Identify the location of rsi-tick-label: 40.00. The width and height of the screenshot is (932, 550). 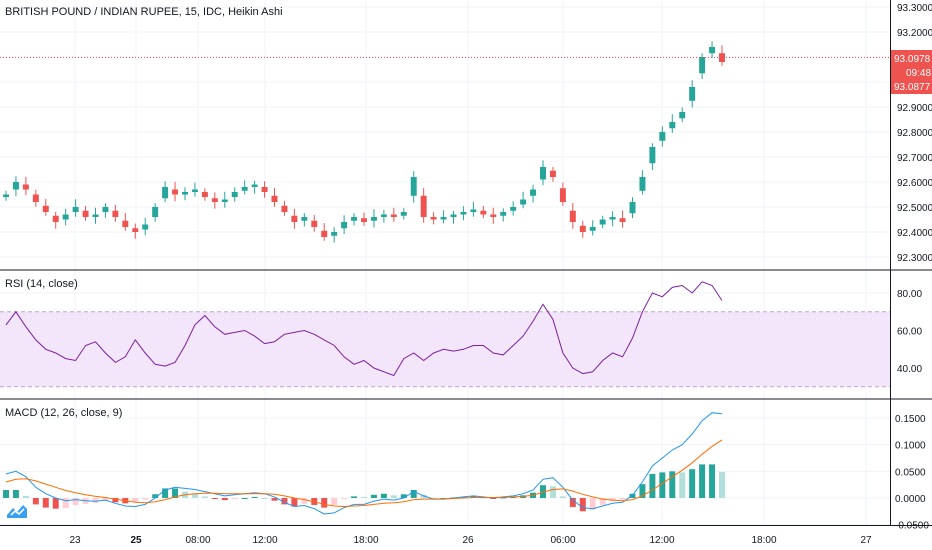
(909, 369).